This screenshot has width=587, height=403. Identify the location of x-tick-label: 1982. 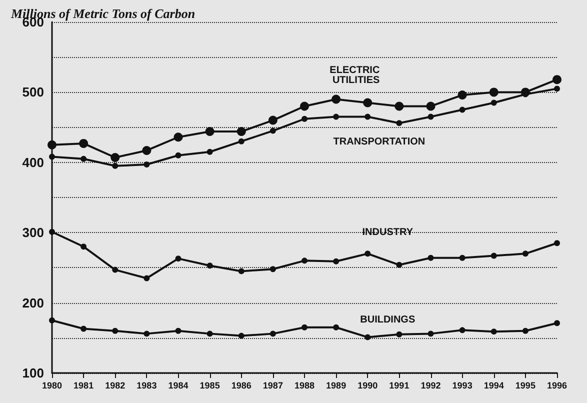
(115, 385).